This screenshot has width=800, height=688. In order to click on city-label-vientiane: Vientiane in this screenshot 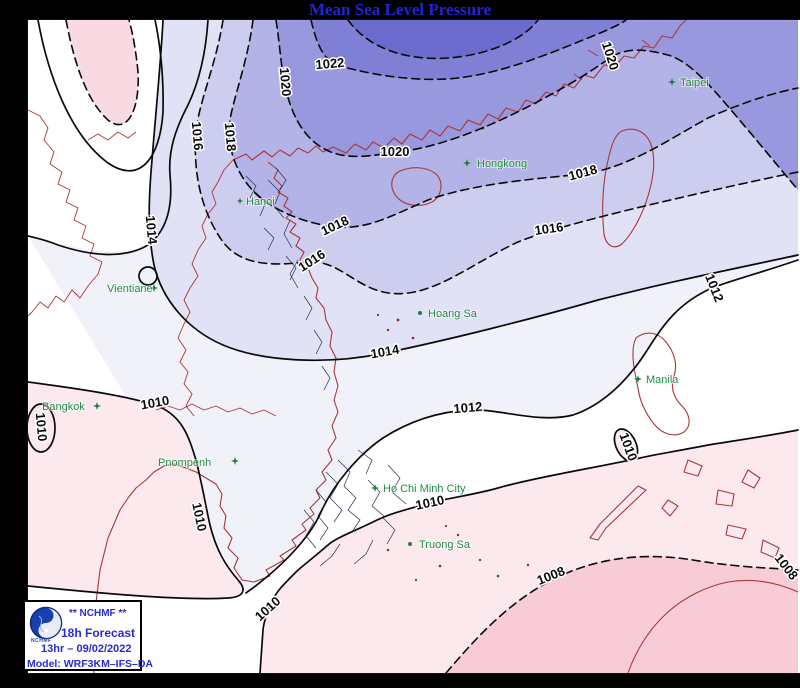, I will do `click(130, 289)`.